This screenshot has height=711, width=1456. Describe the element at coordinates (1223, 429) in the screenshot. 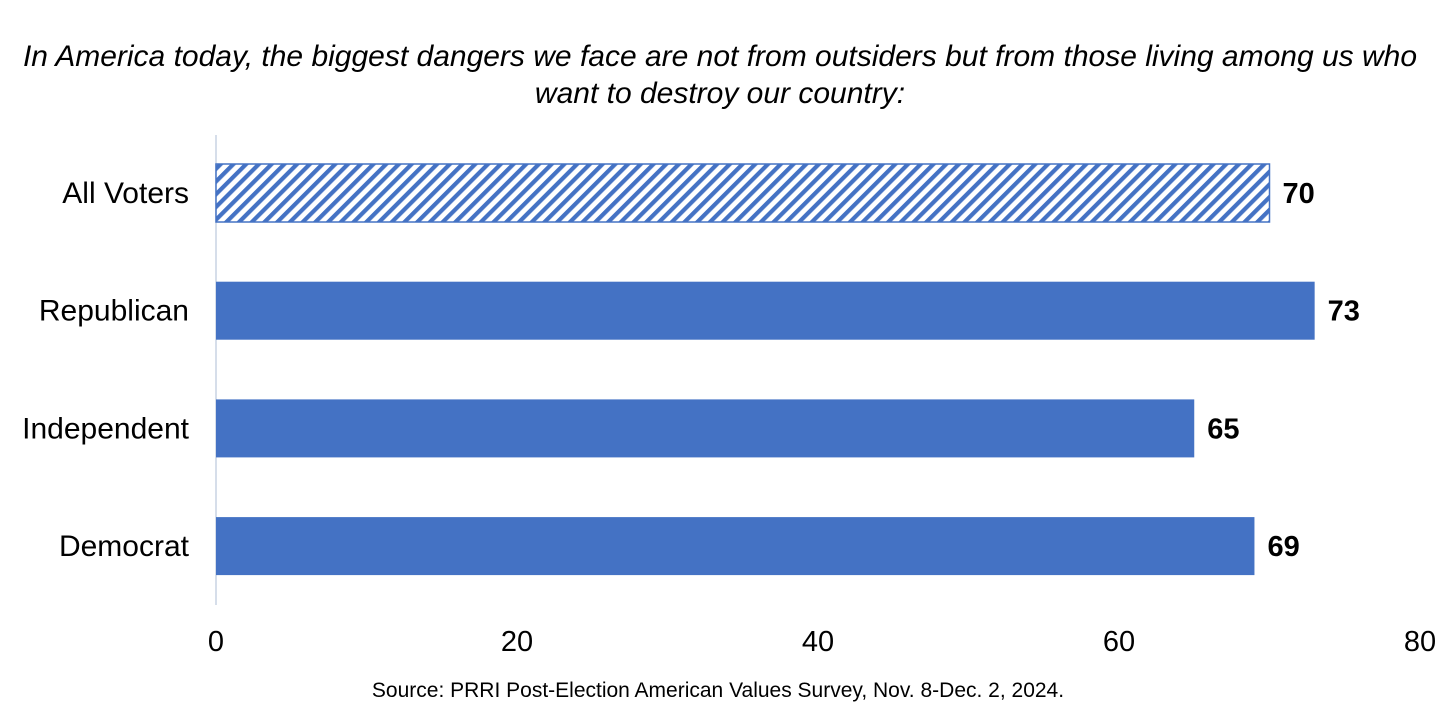

I see `value-label-independent: 65` at that location.